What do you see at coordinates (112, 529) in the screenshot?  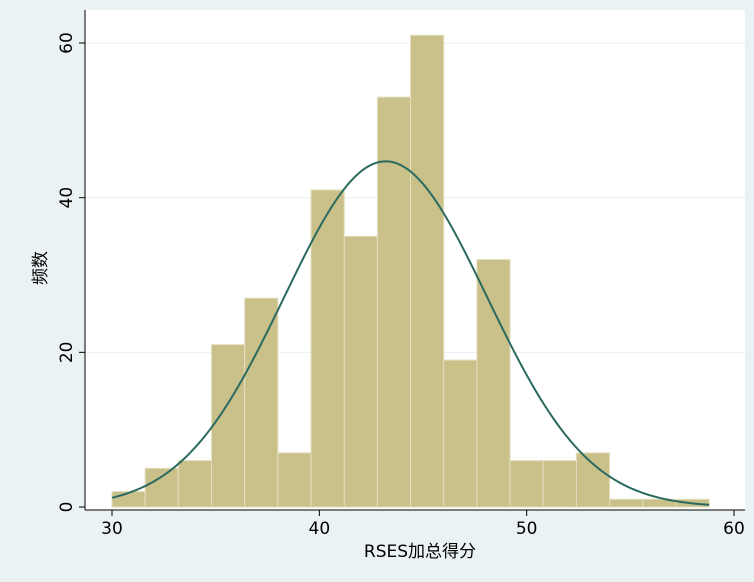 I see `x-tick-label: 30` at bounding box center [112, 529].